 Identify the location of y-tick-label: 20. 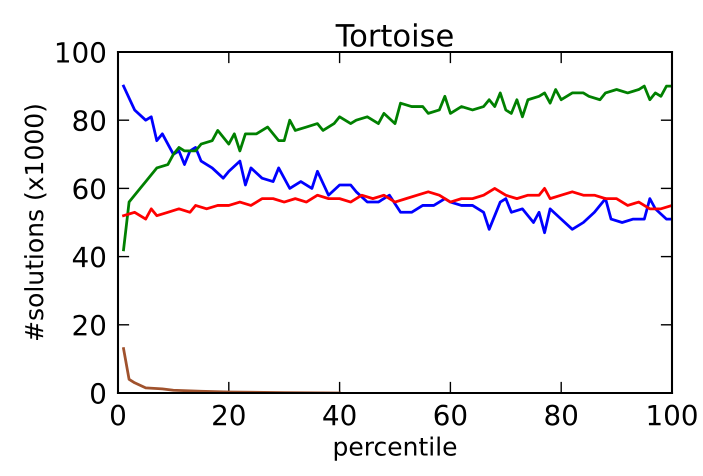
(90, 325).